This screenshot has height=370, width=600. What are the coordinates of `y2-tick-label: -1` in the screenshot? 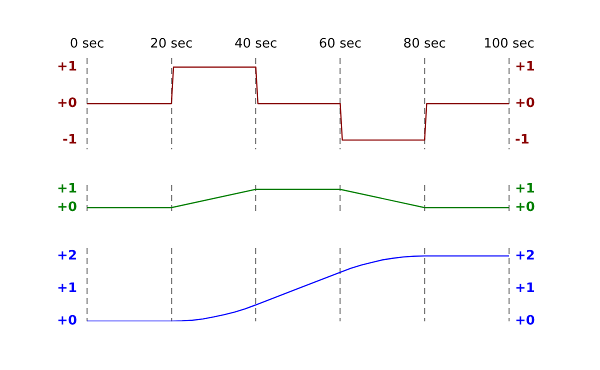 It's located at (522, 140).